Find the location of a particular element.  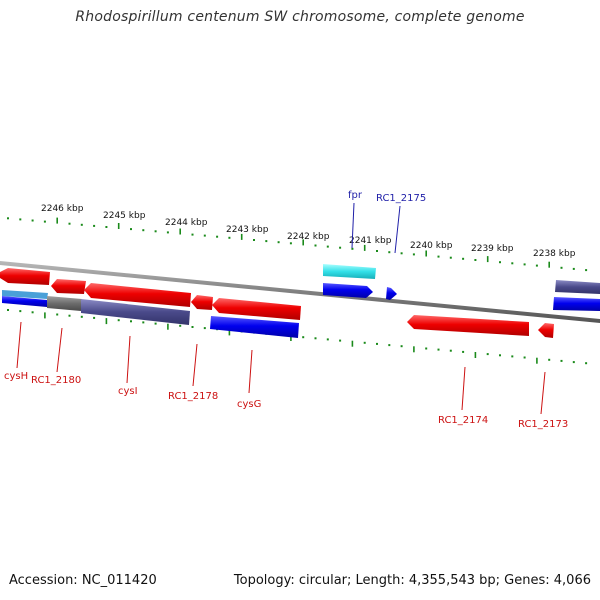

outer-scale-ticks is located at coordinates (297, 244).